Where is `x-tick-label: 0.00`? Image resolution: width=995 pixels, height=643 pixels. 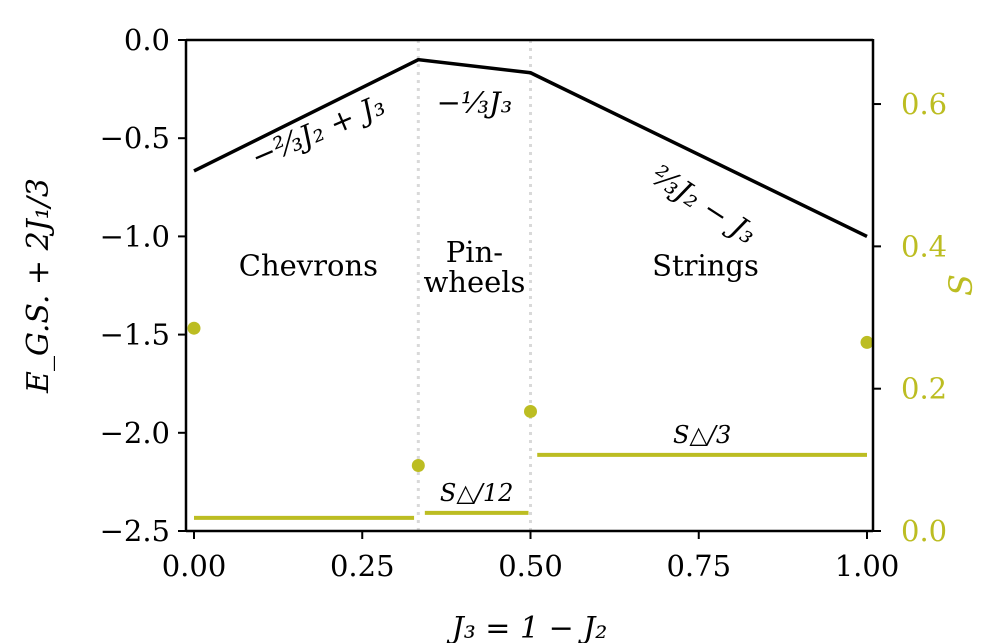
x-tick-label: 0.00 is located at coordinates (194, 566).